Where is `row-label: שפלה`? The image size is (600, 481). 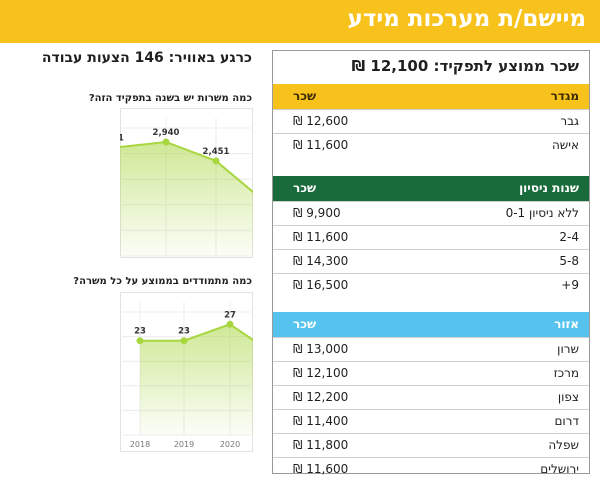 row-label: שפלה is located at coordinates (563, 445).